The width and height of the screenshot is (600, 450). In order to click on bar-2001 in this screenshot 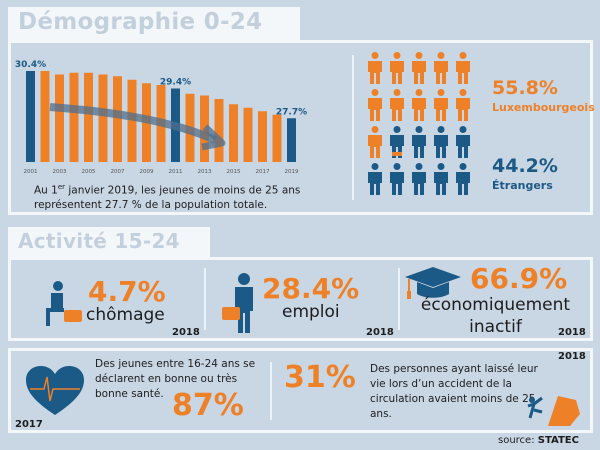, I will do `click(30, 116)`.